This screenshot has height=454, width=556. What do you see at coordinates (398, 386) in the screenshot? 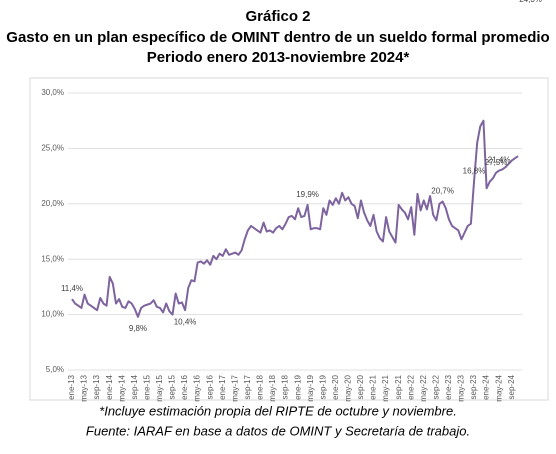
I see `x-tick-label: sep-21` at bounding box center [398, 386].